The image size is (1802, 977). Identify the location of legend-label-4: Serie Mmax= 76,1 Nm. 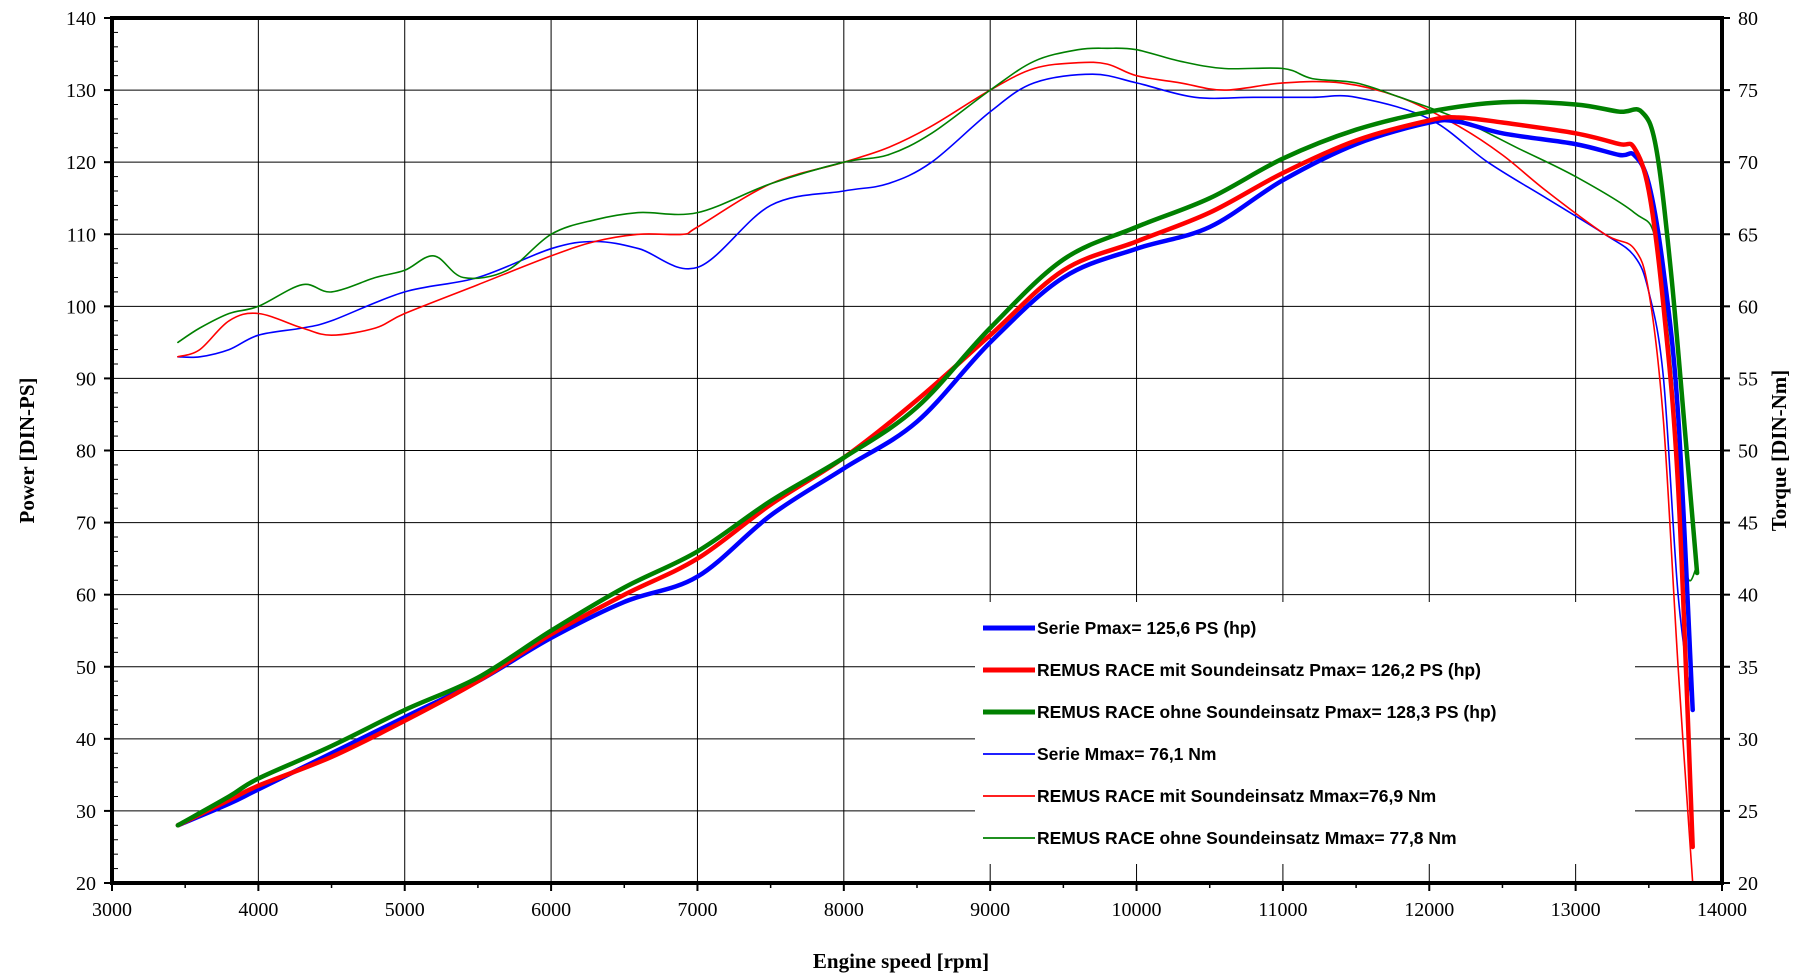
(1126, 754).